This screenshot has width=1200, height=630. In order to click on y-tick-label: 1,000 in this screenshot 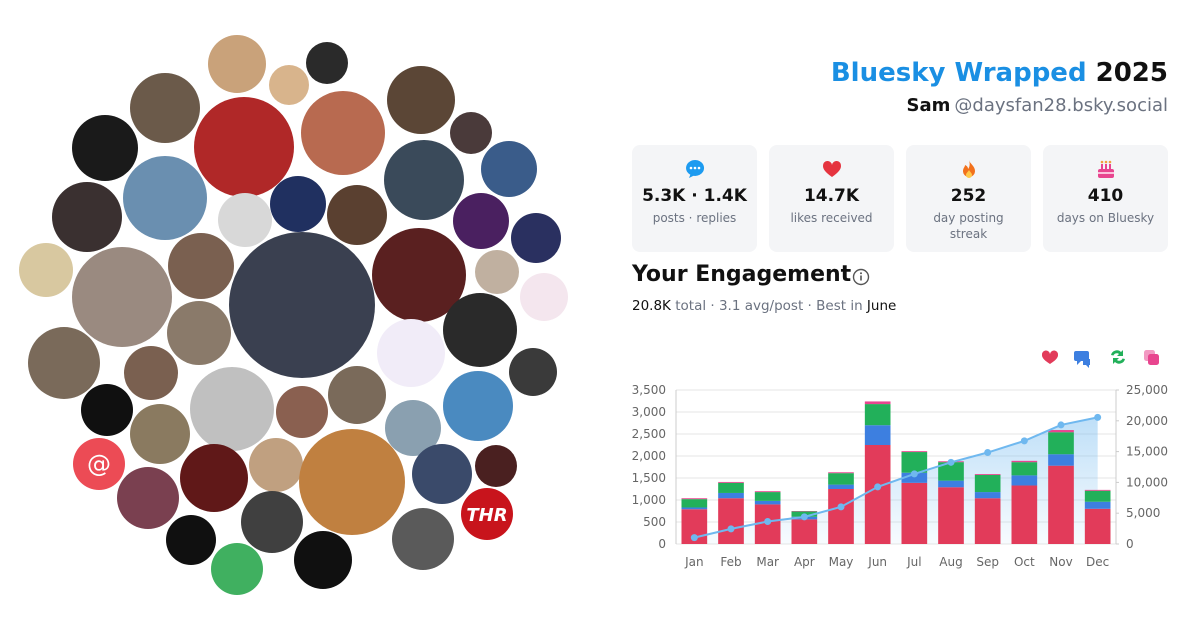, I will do `click(649, 500)`.